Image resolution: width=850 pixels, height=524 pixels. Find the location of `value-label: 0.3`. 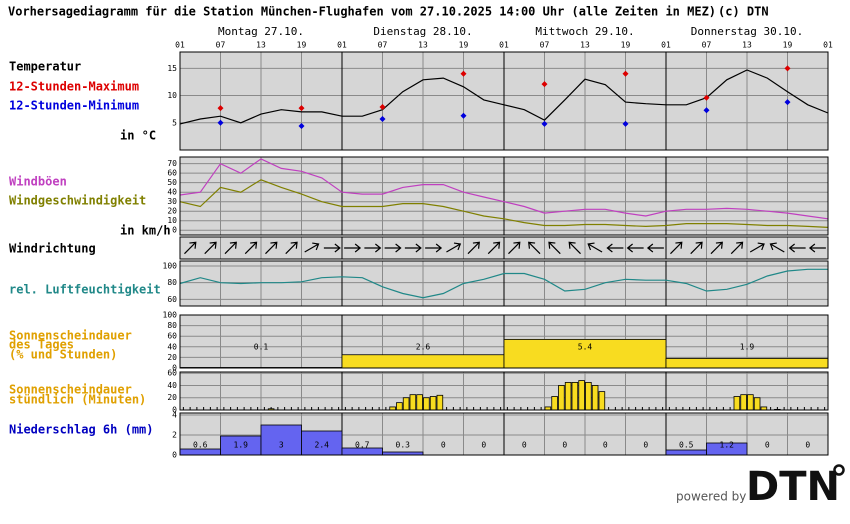

value-label: 0.3 is located at coordinates (403, 445).